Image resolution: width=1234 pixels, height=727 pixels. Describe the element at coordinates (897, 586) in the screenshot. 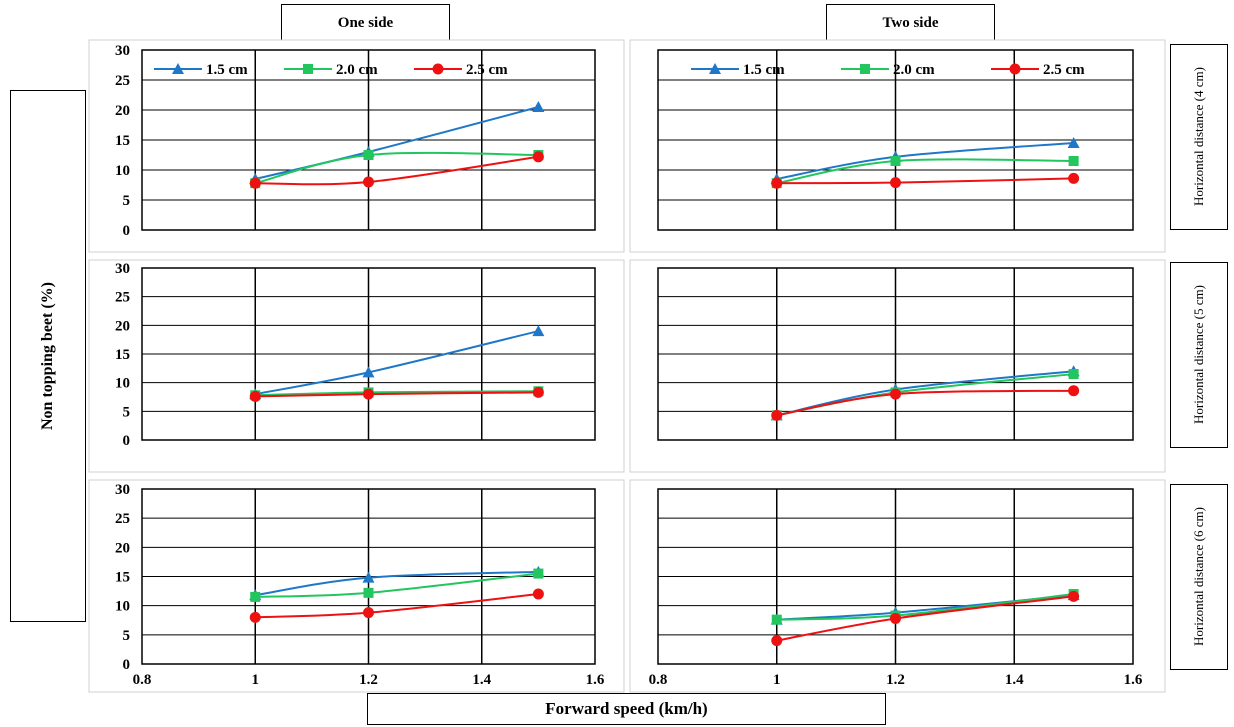

I see `panel-6: 0.8 1 1.2 1.4 1.6` at that location.